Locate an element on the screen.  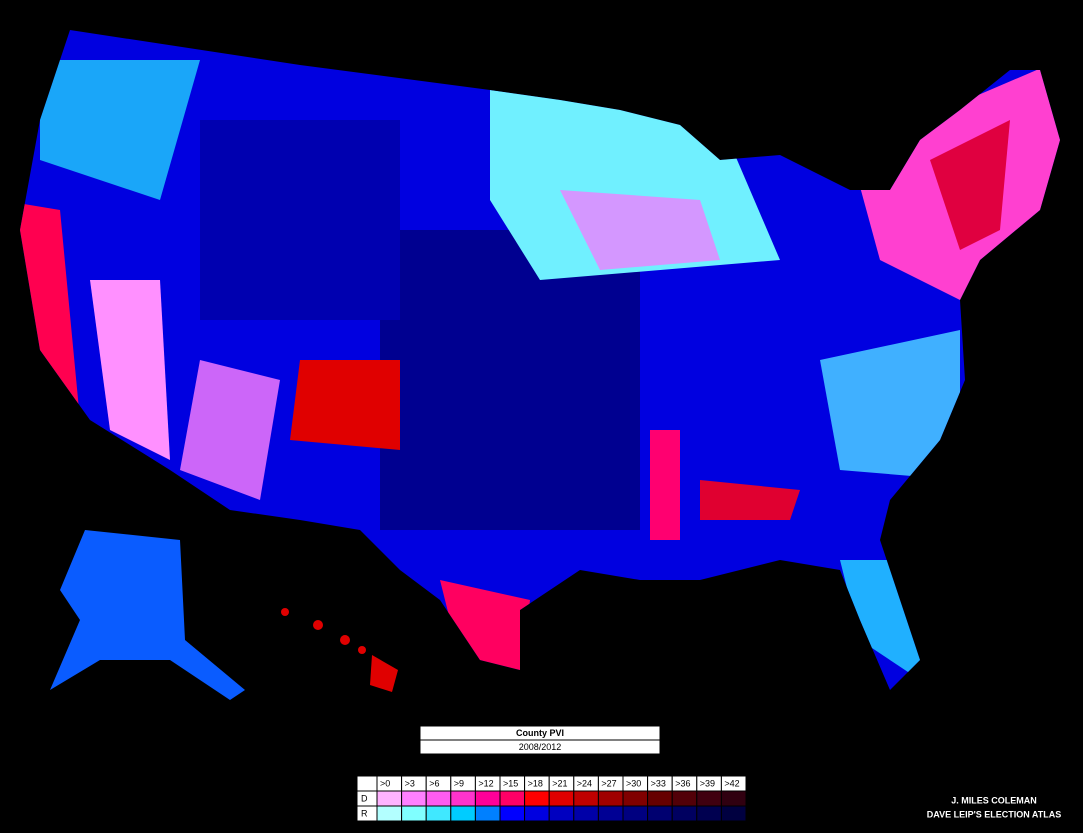
hawaii is located at coordinates (339, 650).